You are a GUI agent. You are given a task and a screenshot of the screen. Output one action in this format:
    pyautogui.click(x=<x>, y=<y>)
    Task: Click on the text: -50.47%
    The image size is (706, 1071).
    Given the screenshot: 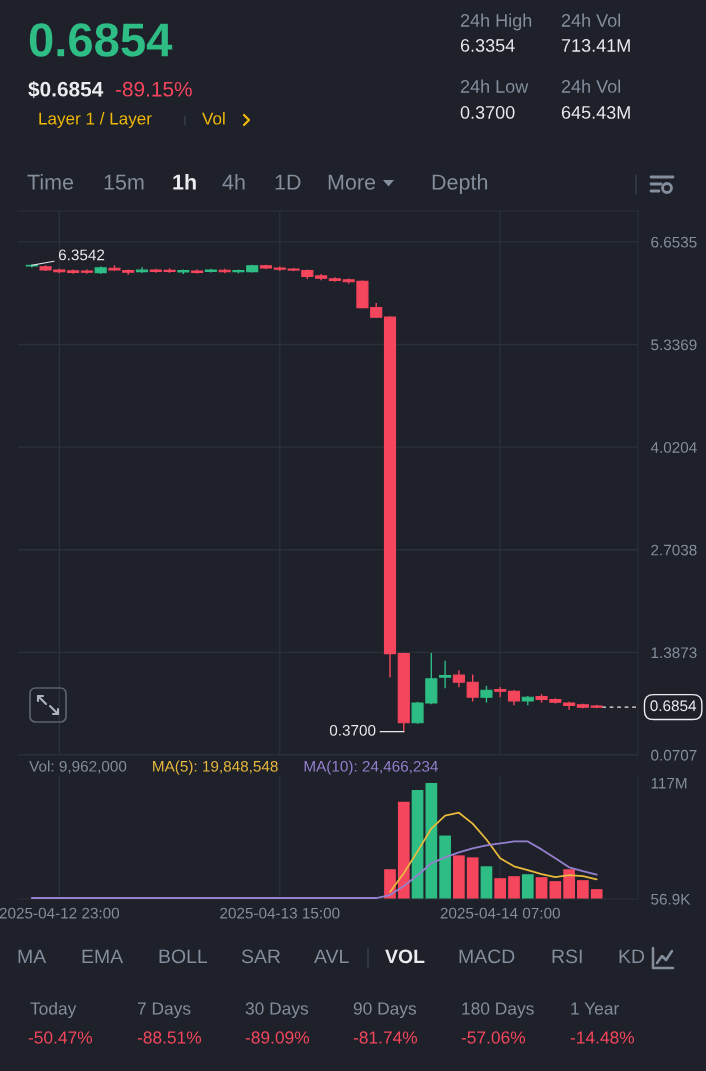 What is the action you would take?
    pyautogui.click(x=60, y=1037)
    